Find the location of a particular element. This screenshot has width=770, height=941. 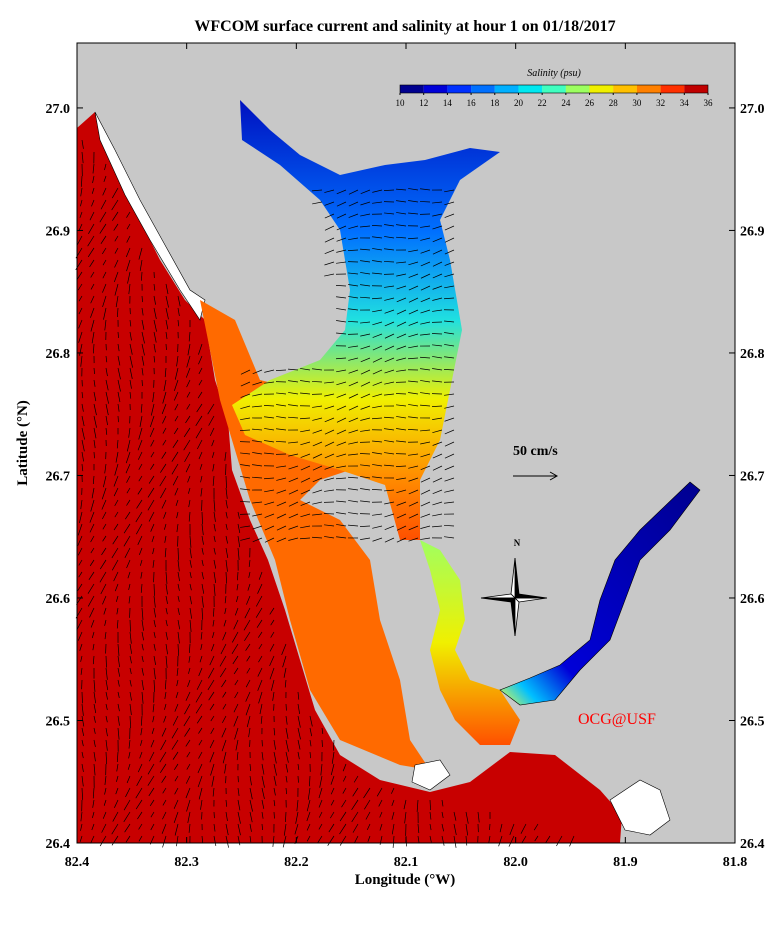

colorbar-tick-label: 36 is located at coordinates (709, 103).